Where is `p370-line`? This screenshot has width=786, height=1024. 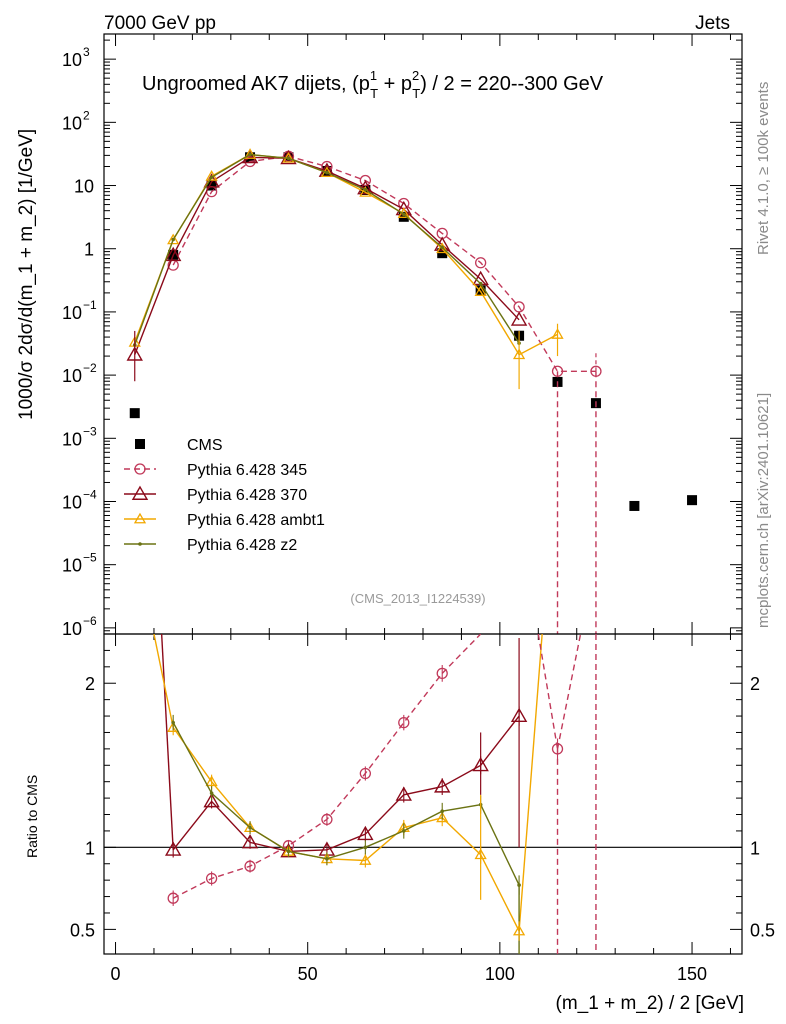
p370-line is located at coordinates (327, 255).